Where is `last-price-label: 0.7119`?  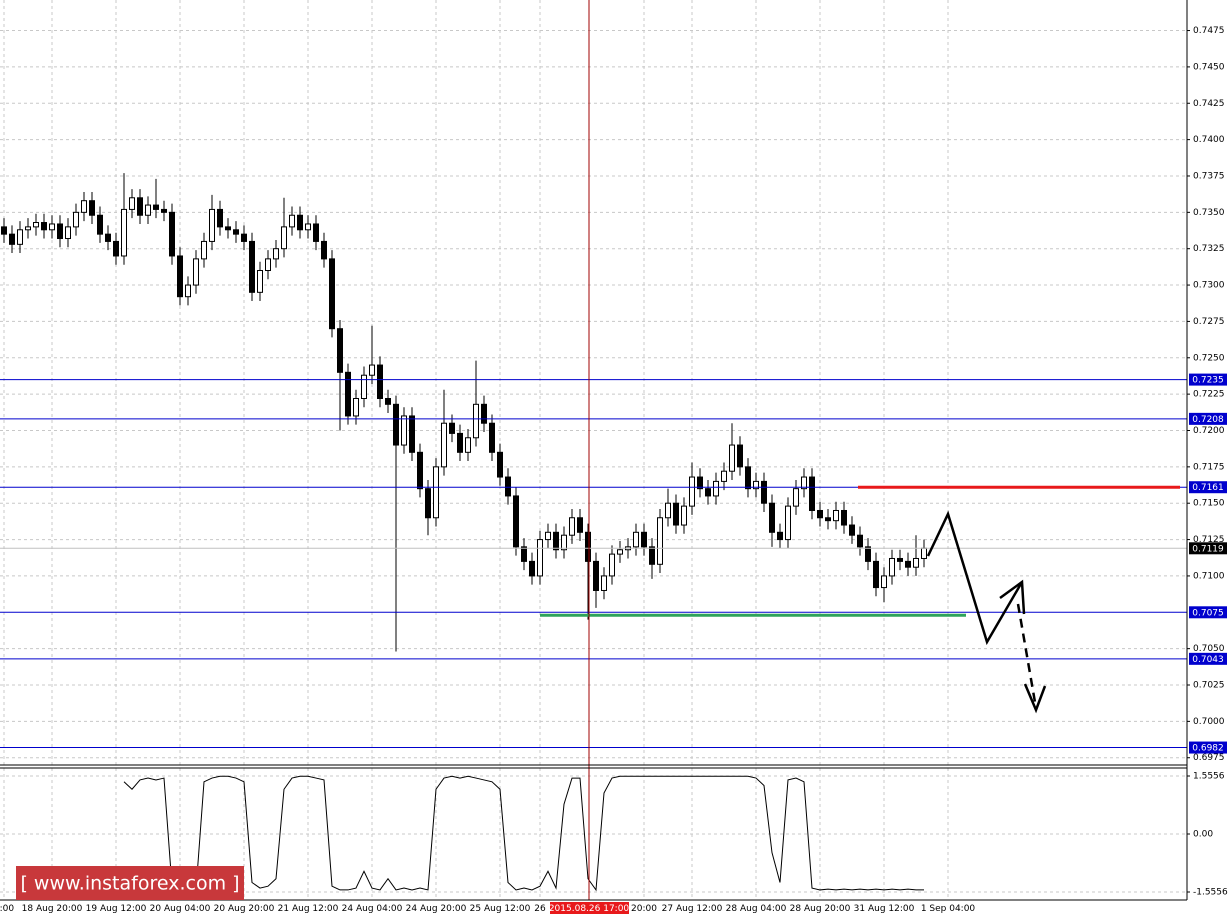 last-price-label: 0.7119 is located at coordinates (1208, 549).